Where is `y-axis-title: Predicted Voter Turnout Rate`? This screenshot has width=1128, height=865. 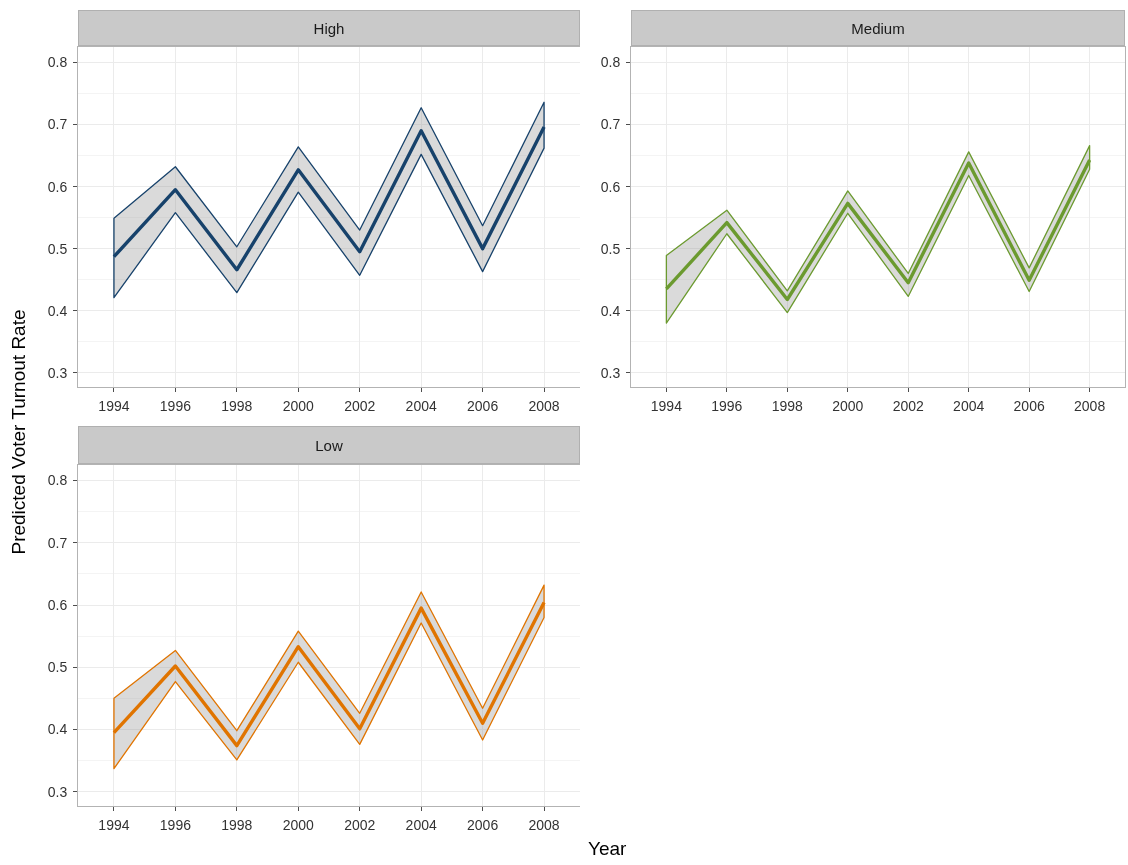
y-axis-title: Predicted Voter Turnout Rate is located at coordinates (18, 432).